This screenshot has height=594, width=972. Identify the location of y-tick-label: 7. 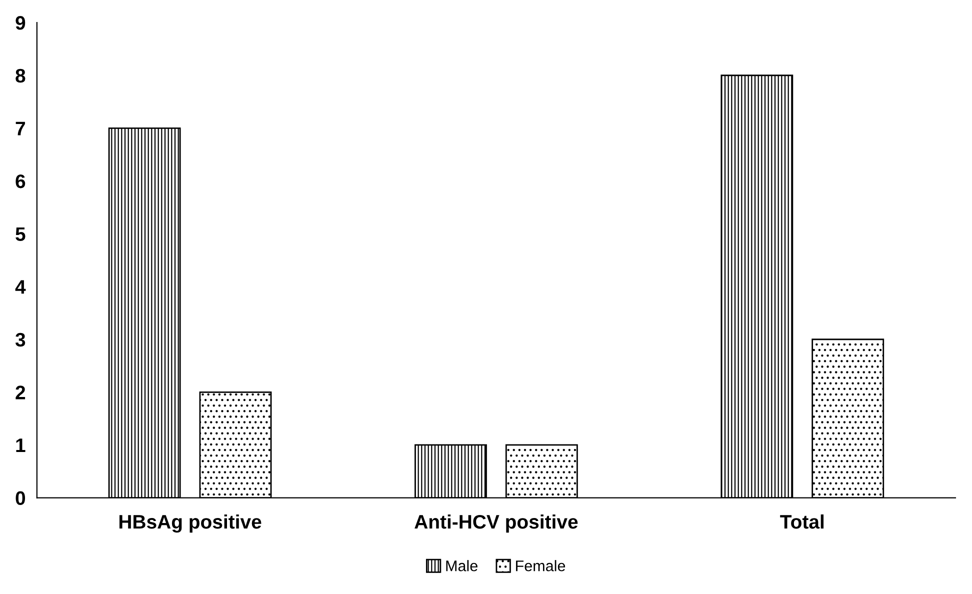
(20, 129).